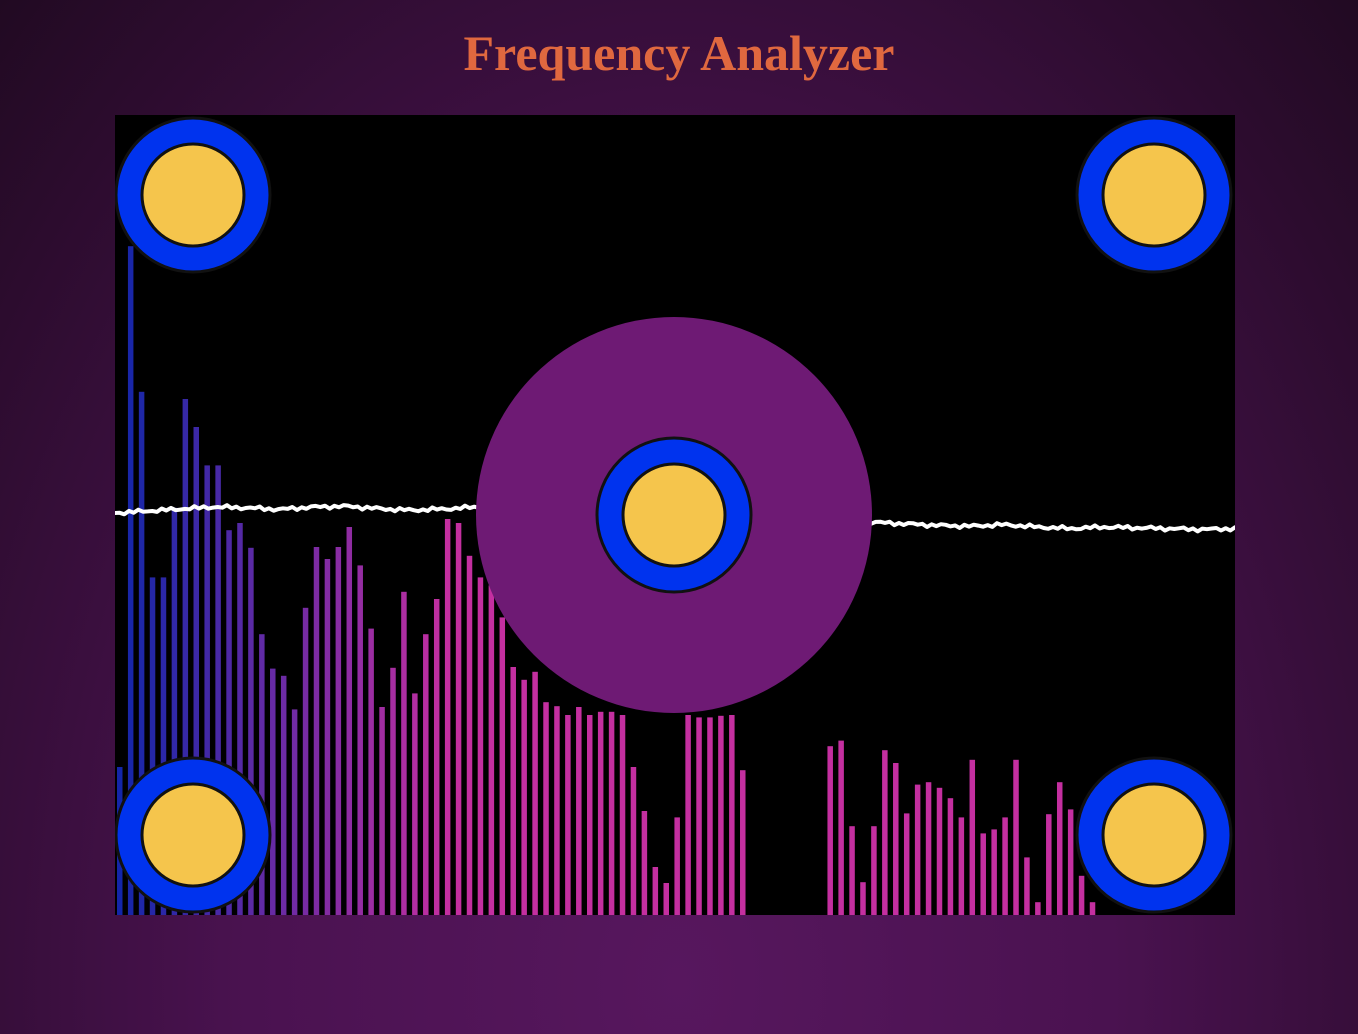 Image resolution: width=1358 pixels, height=1034 pixels. What do you see at coordinates (679, 53) in the screenshot?
I see `page-title: Frequency Analyzer` at bounding box center [679, 53].